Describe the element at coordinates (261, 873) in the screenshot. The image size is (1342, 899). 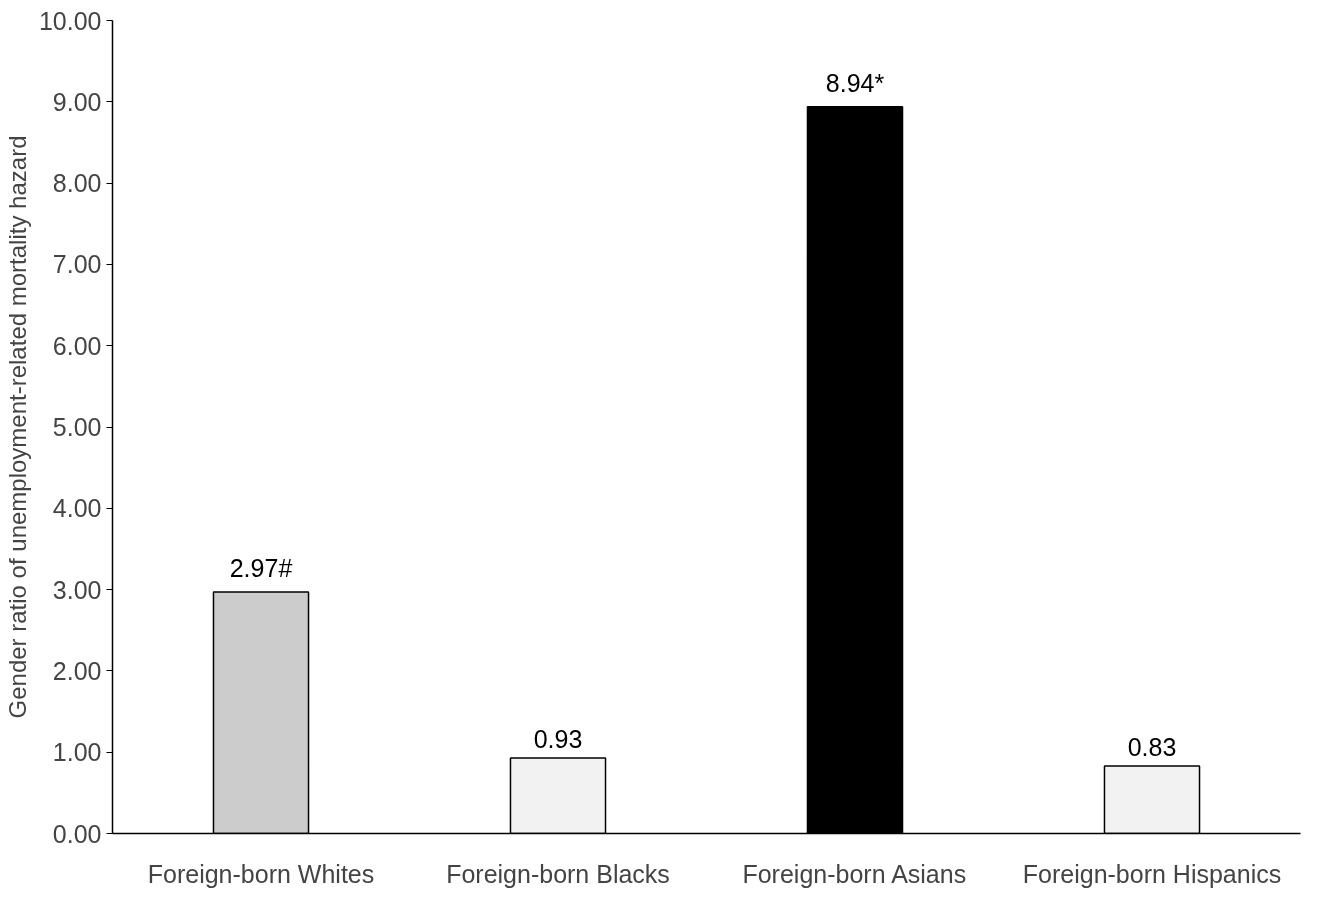
I see `x-tick-label: Foreign-born Whites` at that location.